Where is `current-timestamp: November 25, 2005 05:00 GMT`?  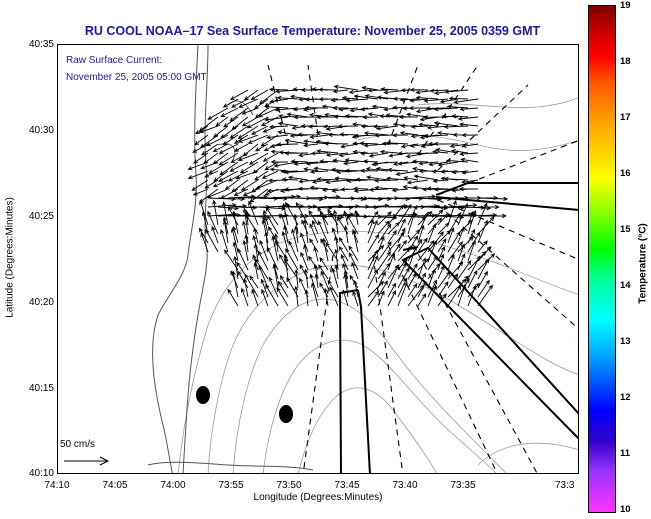 current-timestamp: November 25, 2005 05:00 GMT is located at coordinates (136, 77).